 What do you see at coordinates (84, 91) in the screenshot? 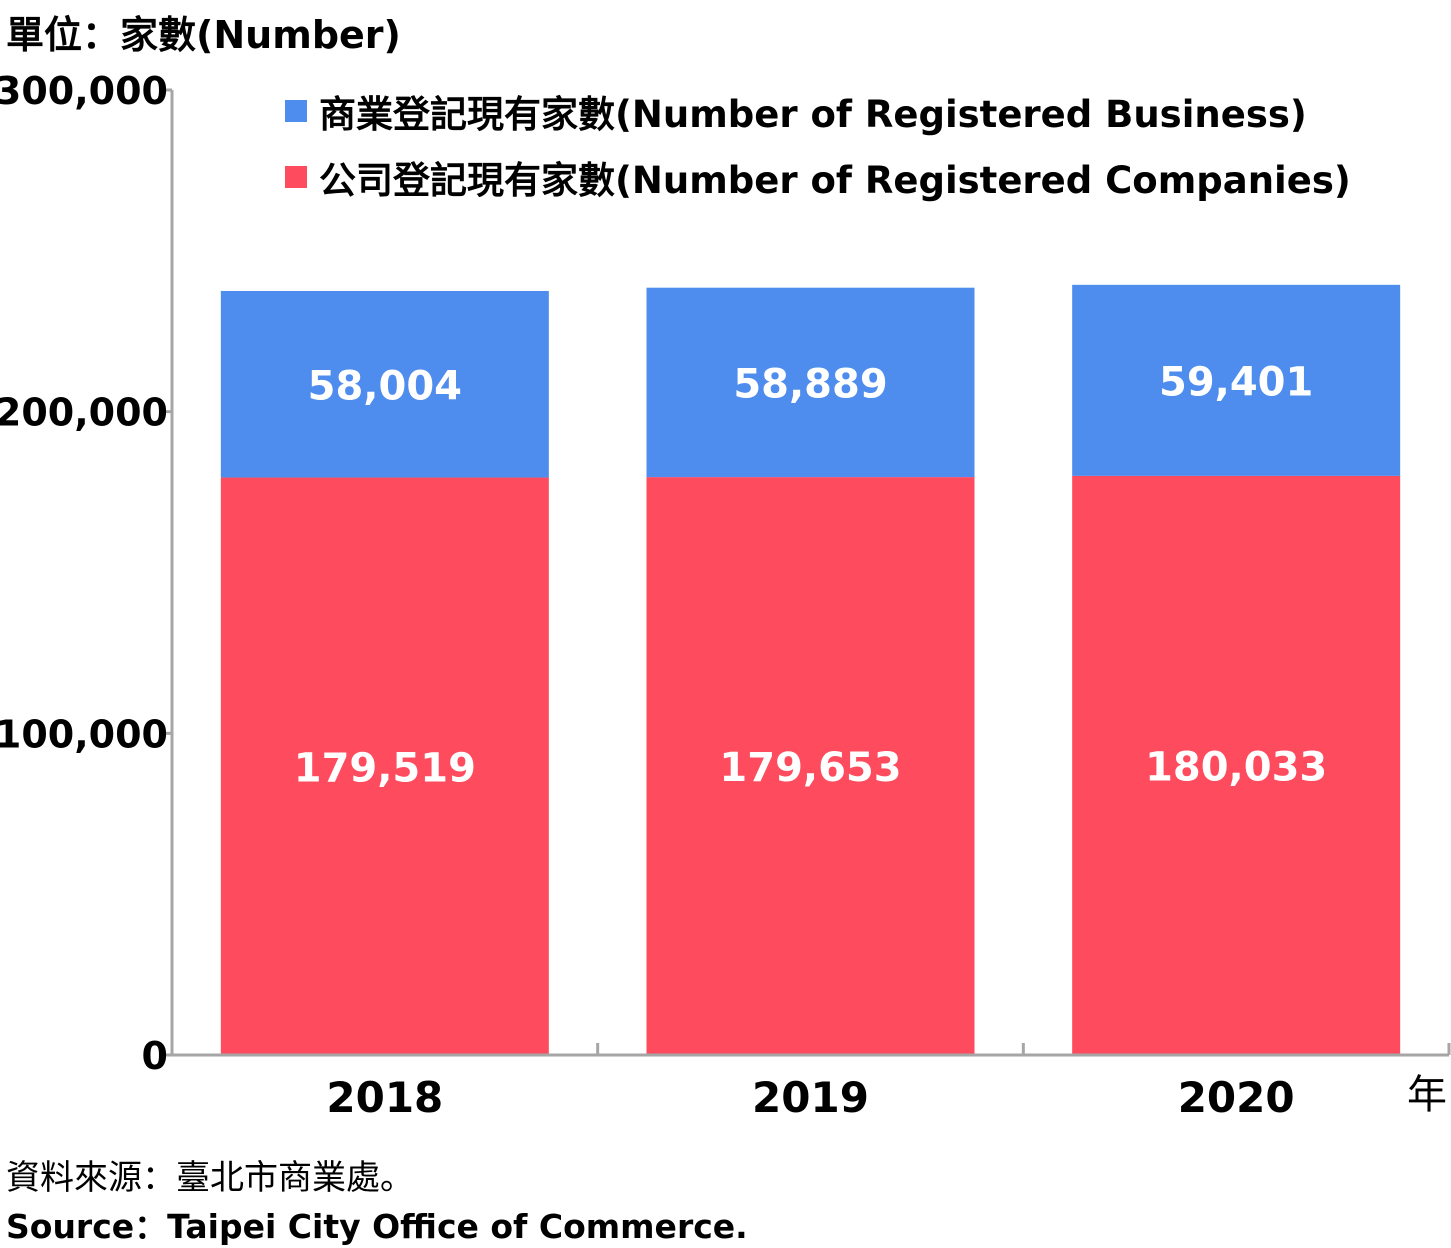
I see `y-tick-label: 300,000` at bounding box center [84, 91].